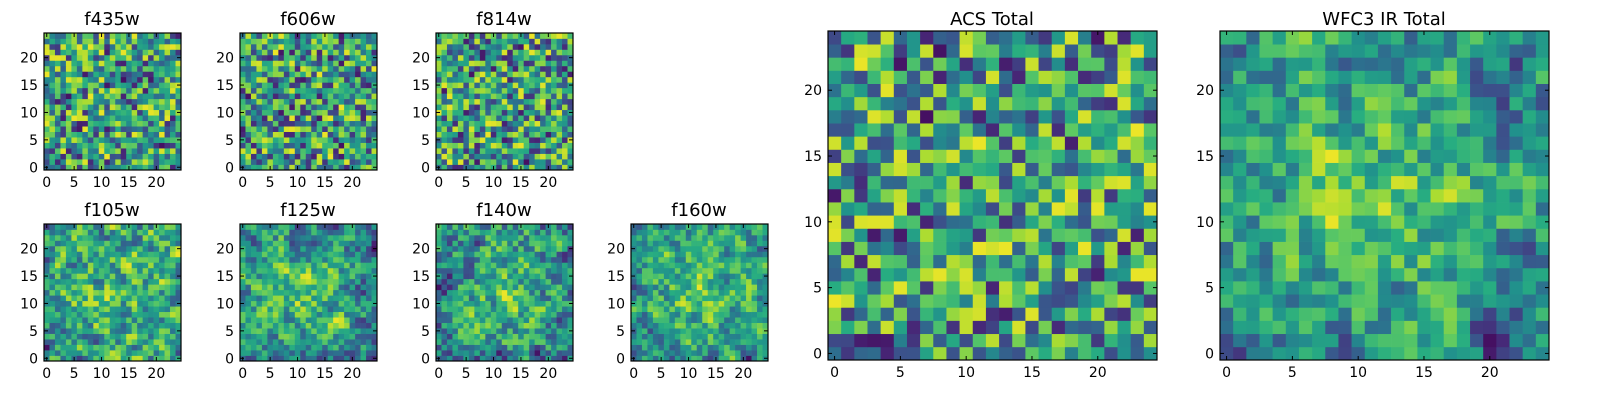 This screenshot has width=1600, height=400. What do you see at coordinates (229, 359) in the screenshot?
I see `y-tick-label: 0` at bounding box center [229, 359].